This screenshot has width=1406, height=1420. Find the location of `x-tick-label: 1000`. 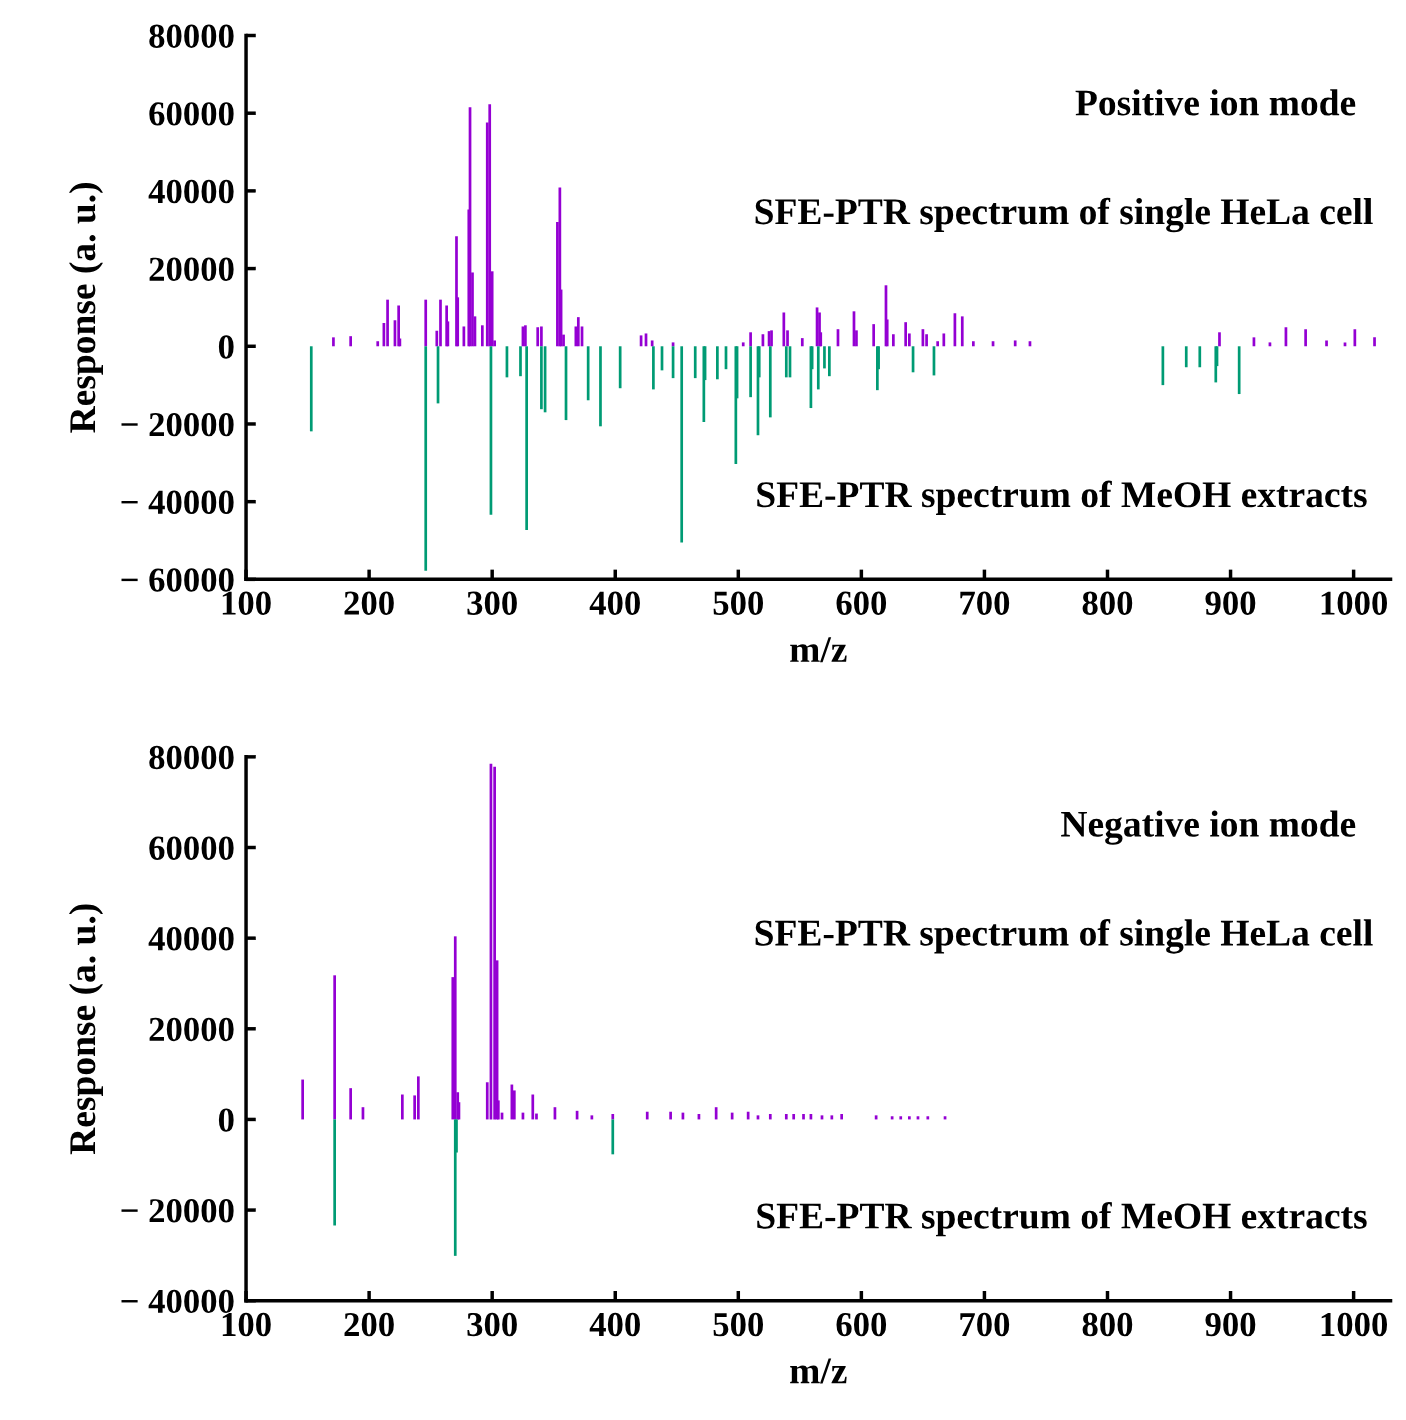

x-tick-label: 1000 is located at coordinates (1354, 603).